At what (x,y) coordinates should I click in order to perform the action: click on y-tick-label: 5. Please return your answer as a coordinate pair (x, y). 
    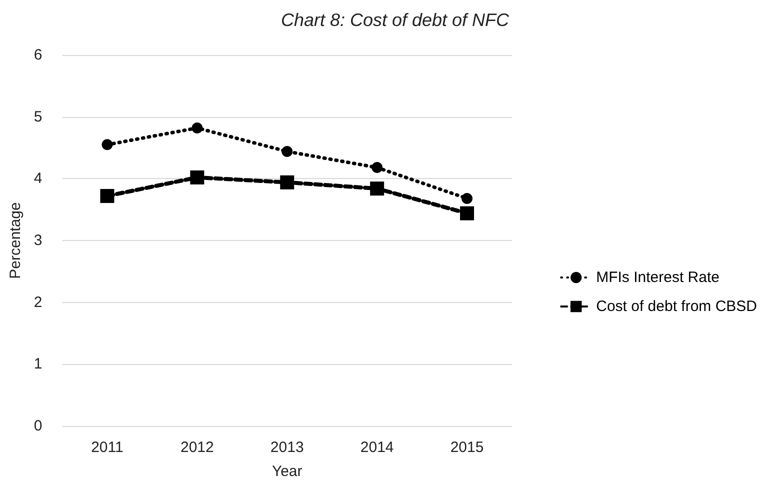
    Looking at the image, I should click on (38, 117).